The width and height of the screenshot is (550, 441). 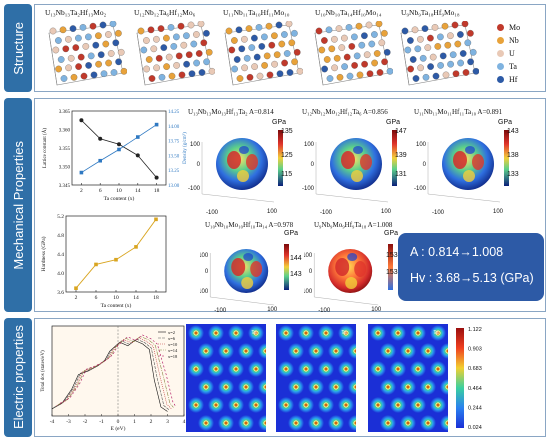 What do you see at coordinates (43, 253) in the screenshot?
I see `y-axis-label: Hardness (GPa)` at bounding box center [43, 253].